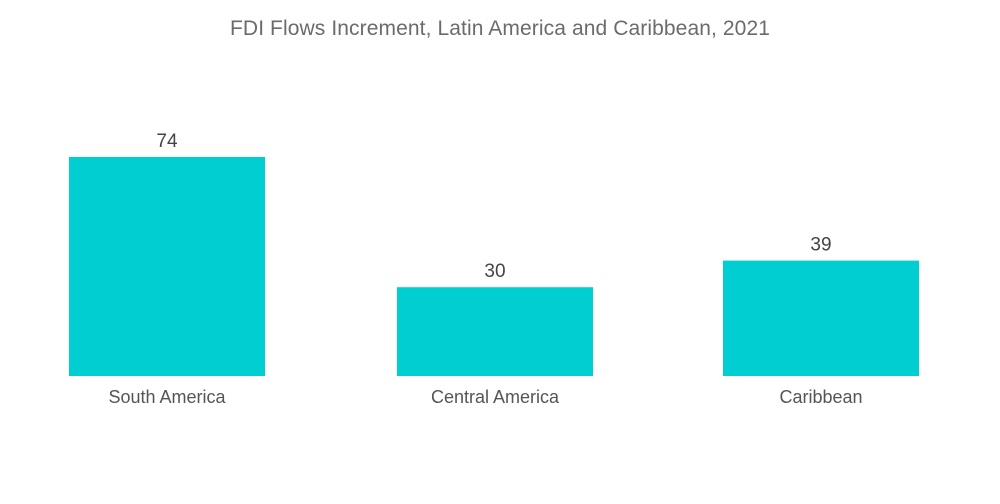  What do you see at coordinates (820, 397) in the screenshot?
I see `category-label-caribbean: Caribbean` at bounding box center [820, 397].